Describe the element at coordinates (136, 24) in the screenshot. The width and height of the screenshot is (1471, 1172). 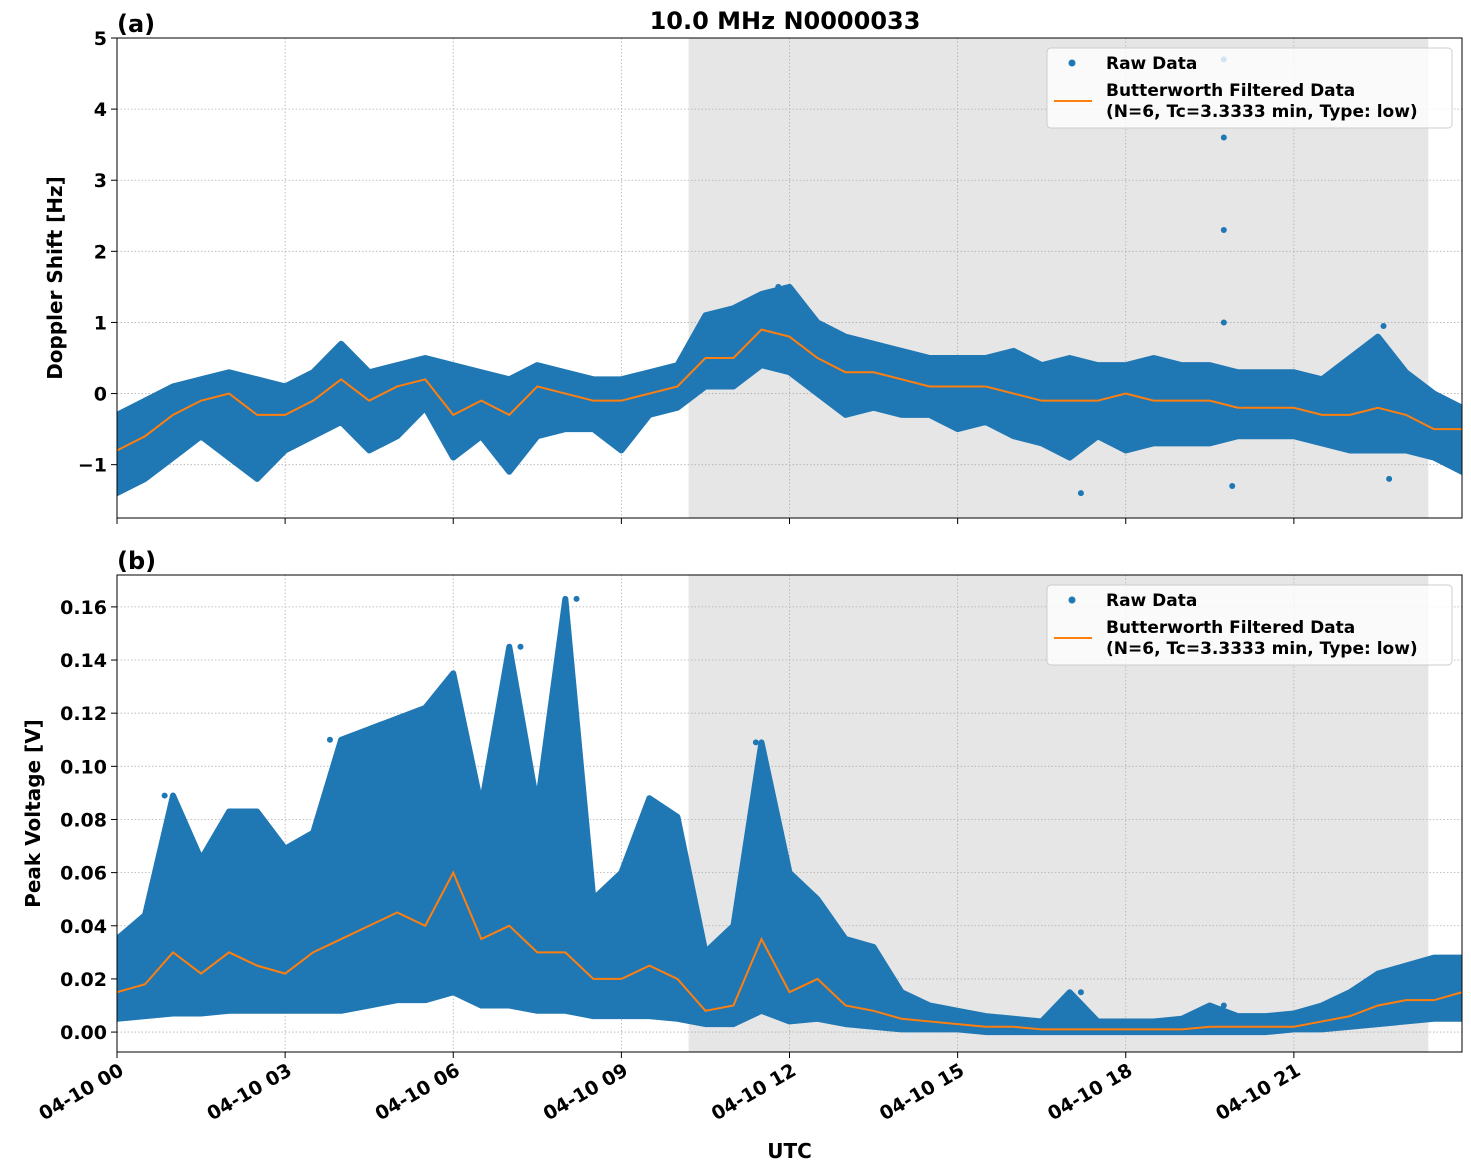
I see `panel-label: (a)` at that location.